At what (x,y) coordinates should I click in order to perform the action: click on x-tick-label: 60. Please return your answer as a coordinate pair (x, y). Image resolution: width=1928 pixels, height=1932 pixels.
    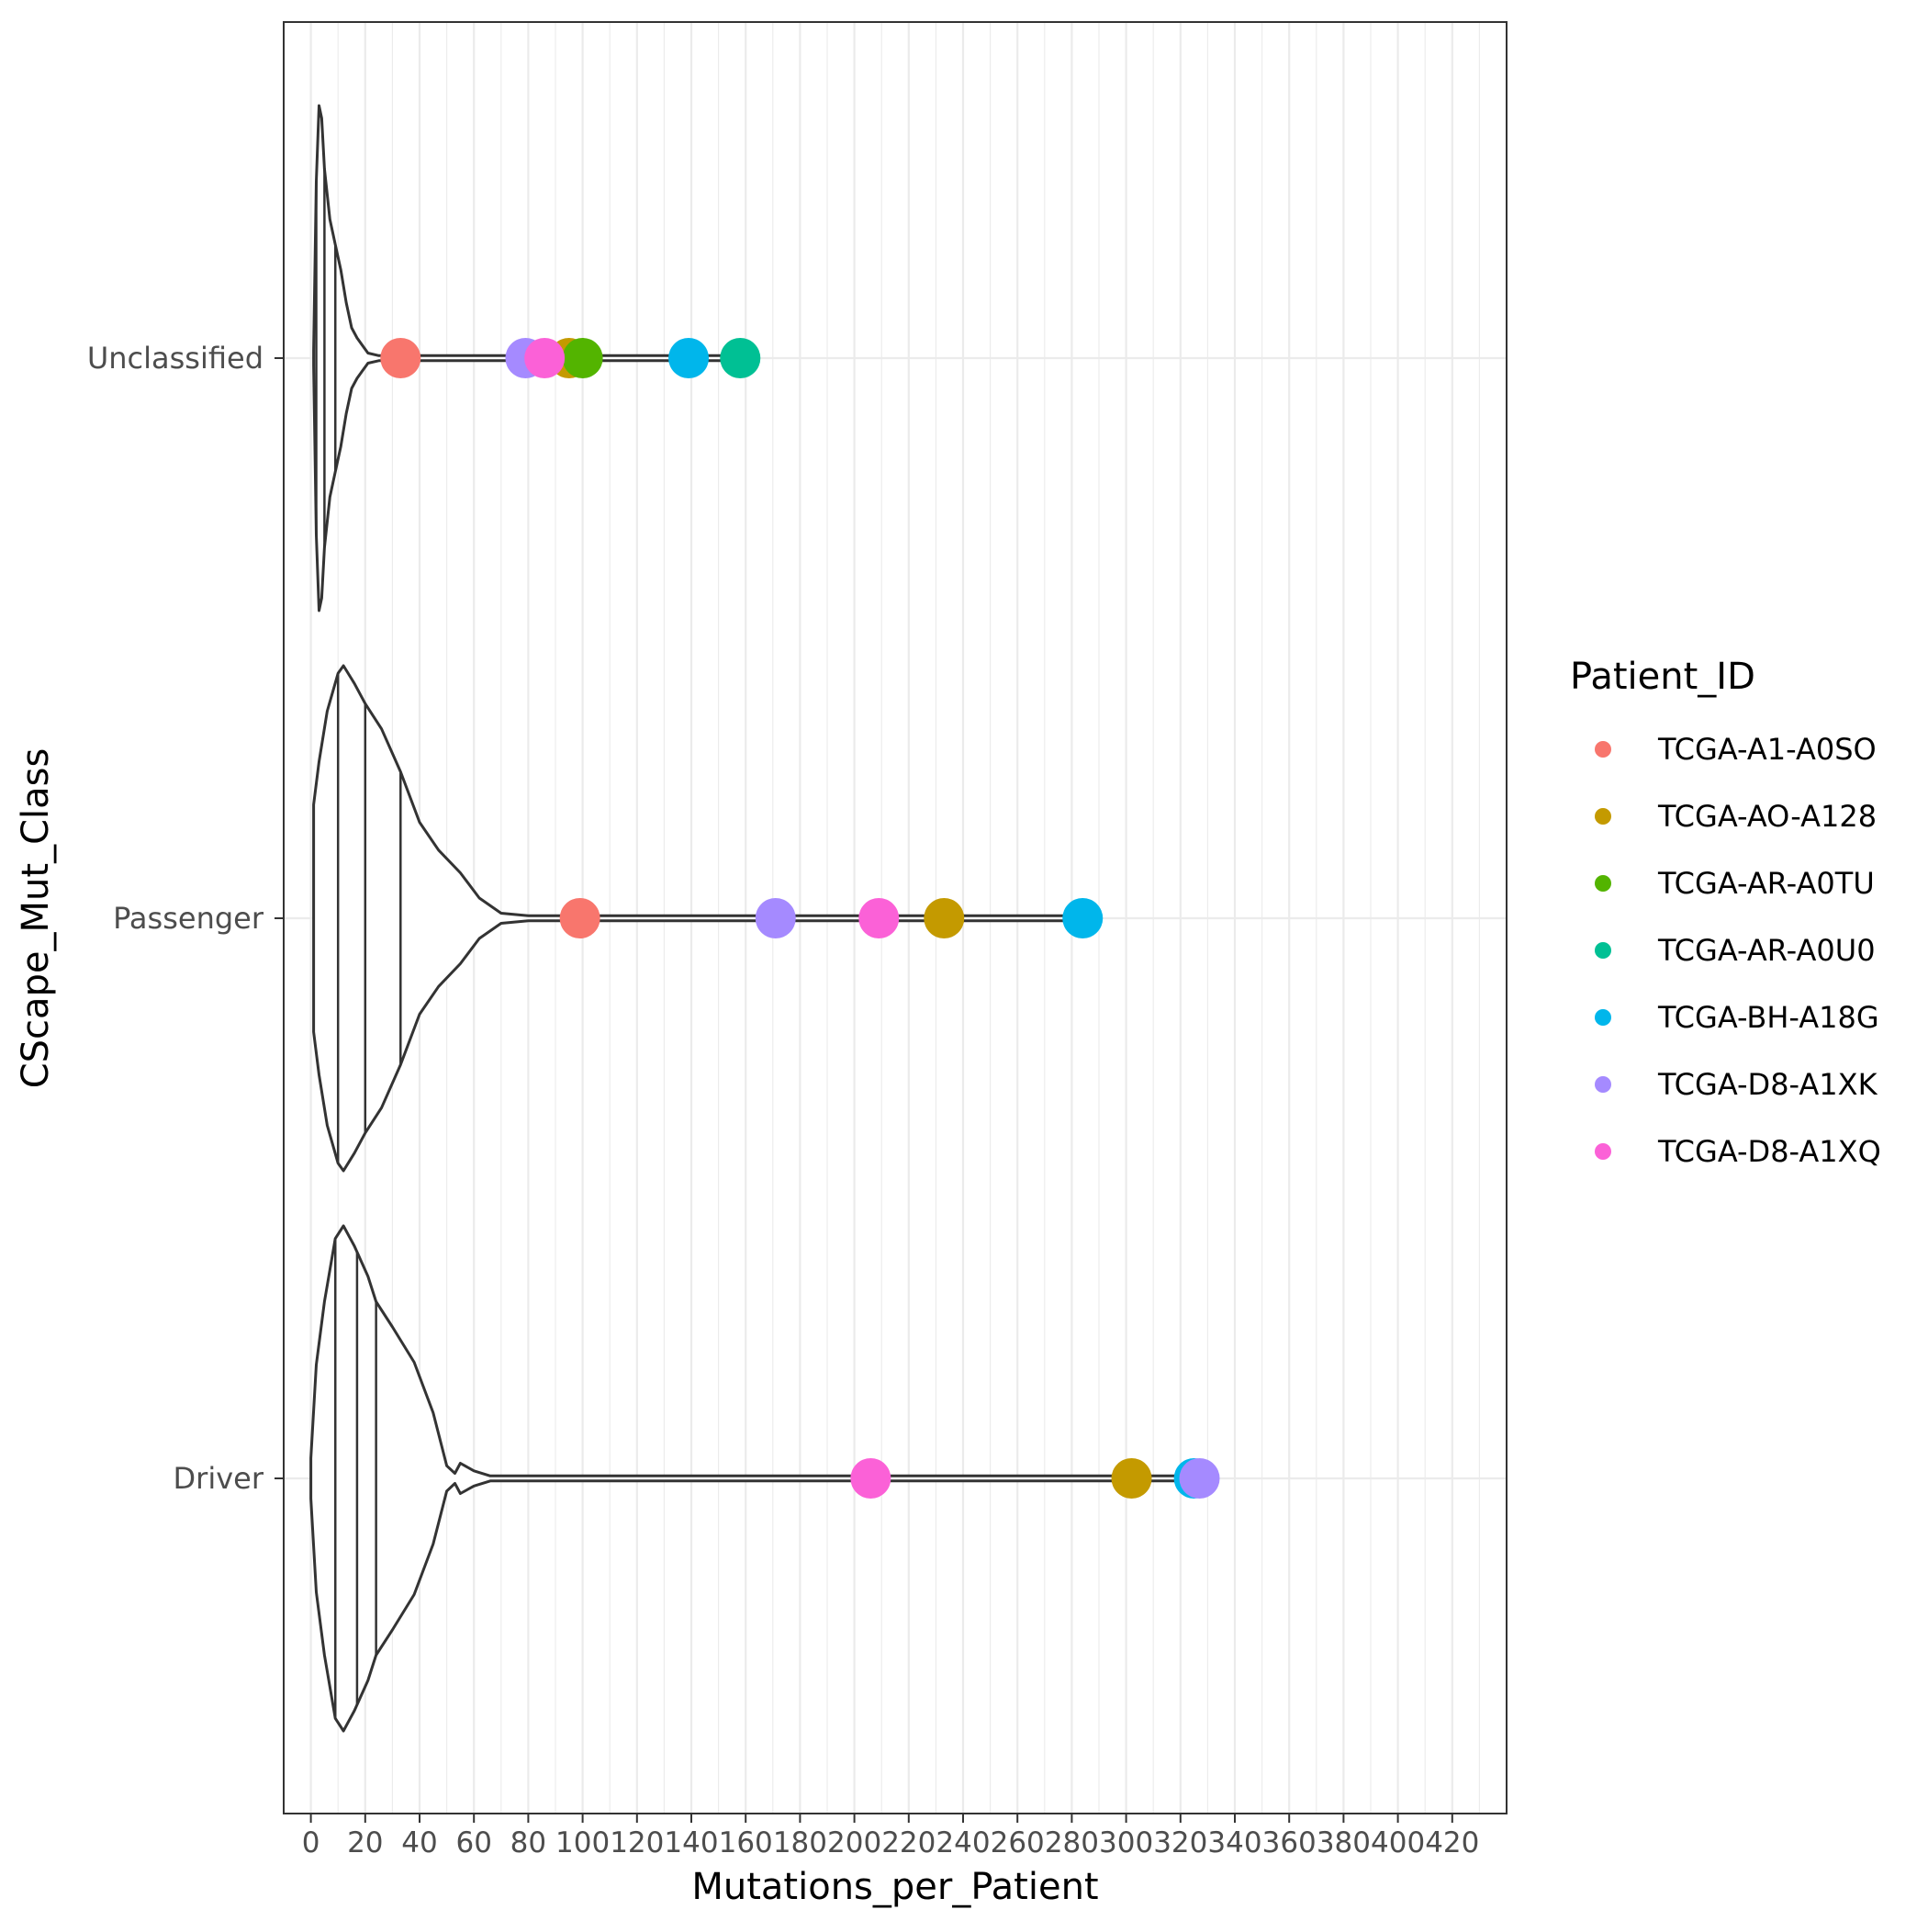
    Looking at the image, I should click on (473, 1842).